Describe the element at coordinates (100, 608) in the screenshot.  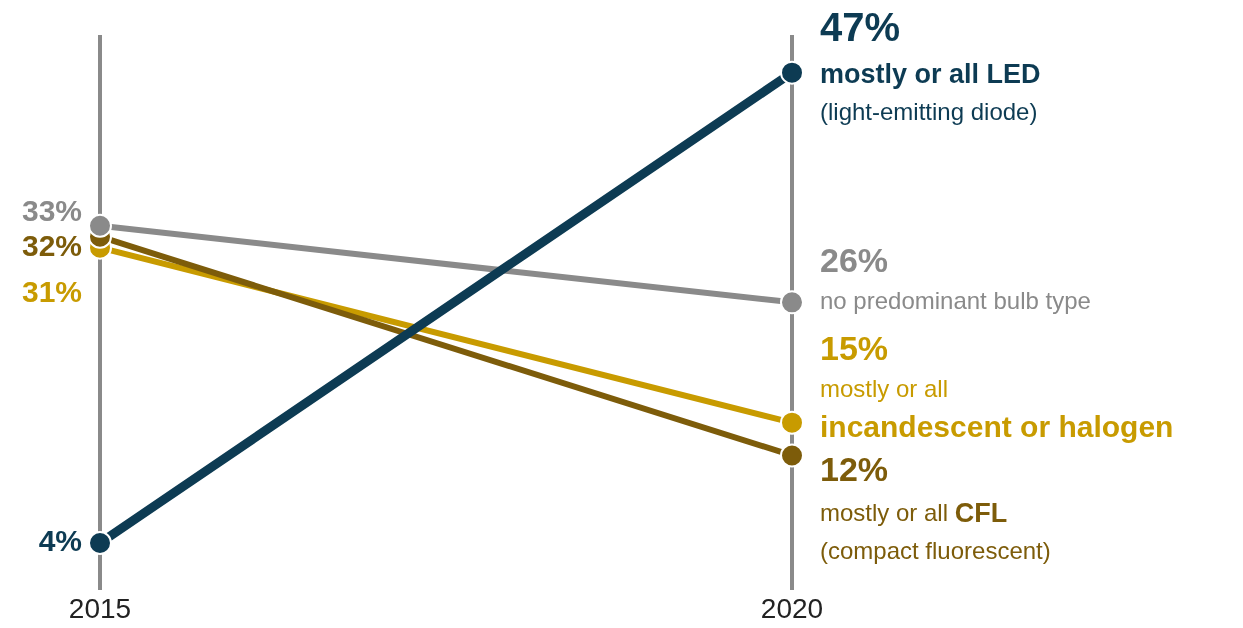
I see `x-tick-label: 2015` at that location.